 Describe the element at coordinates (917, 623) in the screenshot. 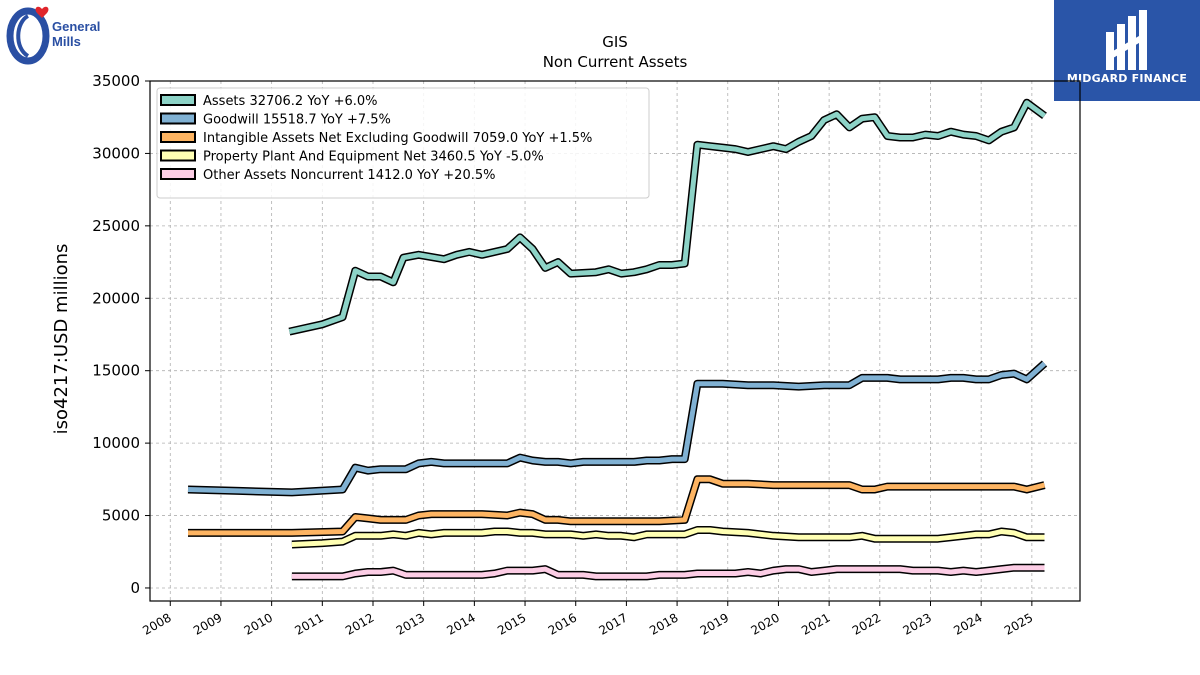

I see `x-tick-label: 2023` at that location.